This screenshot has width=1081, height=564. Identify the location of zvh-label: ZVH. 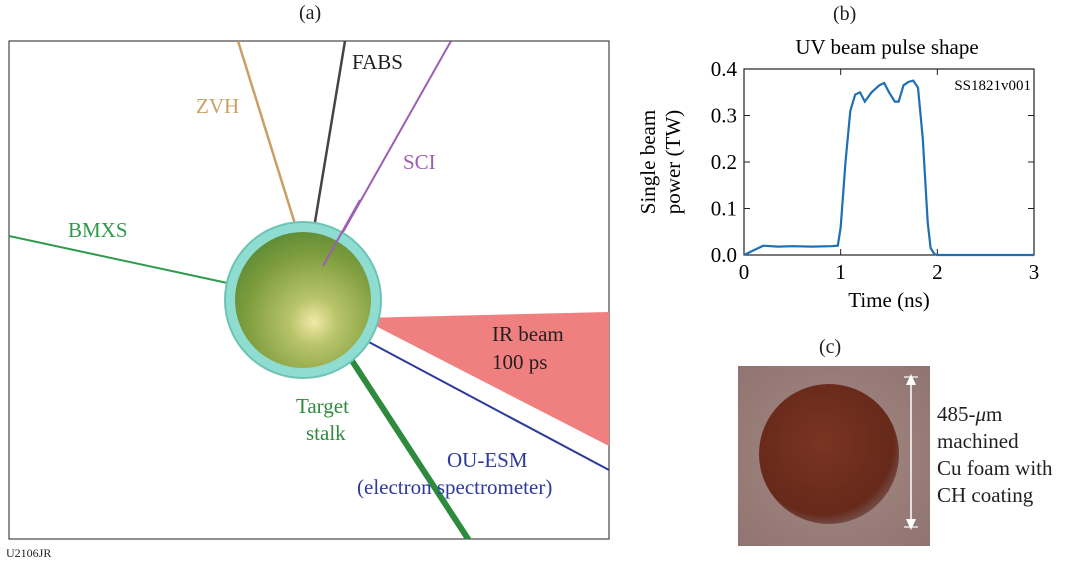
(218, 106).